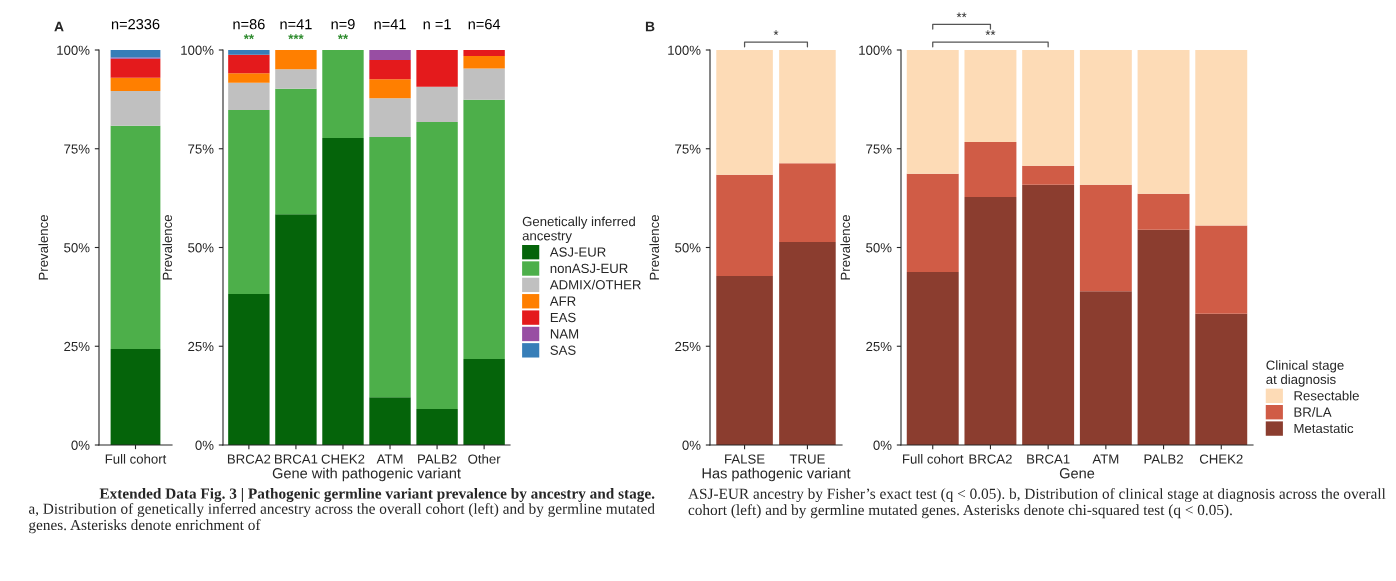 This screenshot has height=581, width=1396. I want to click on x-axis-title: Gene with pathogenic variant, so click(366, 474).